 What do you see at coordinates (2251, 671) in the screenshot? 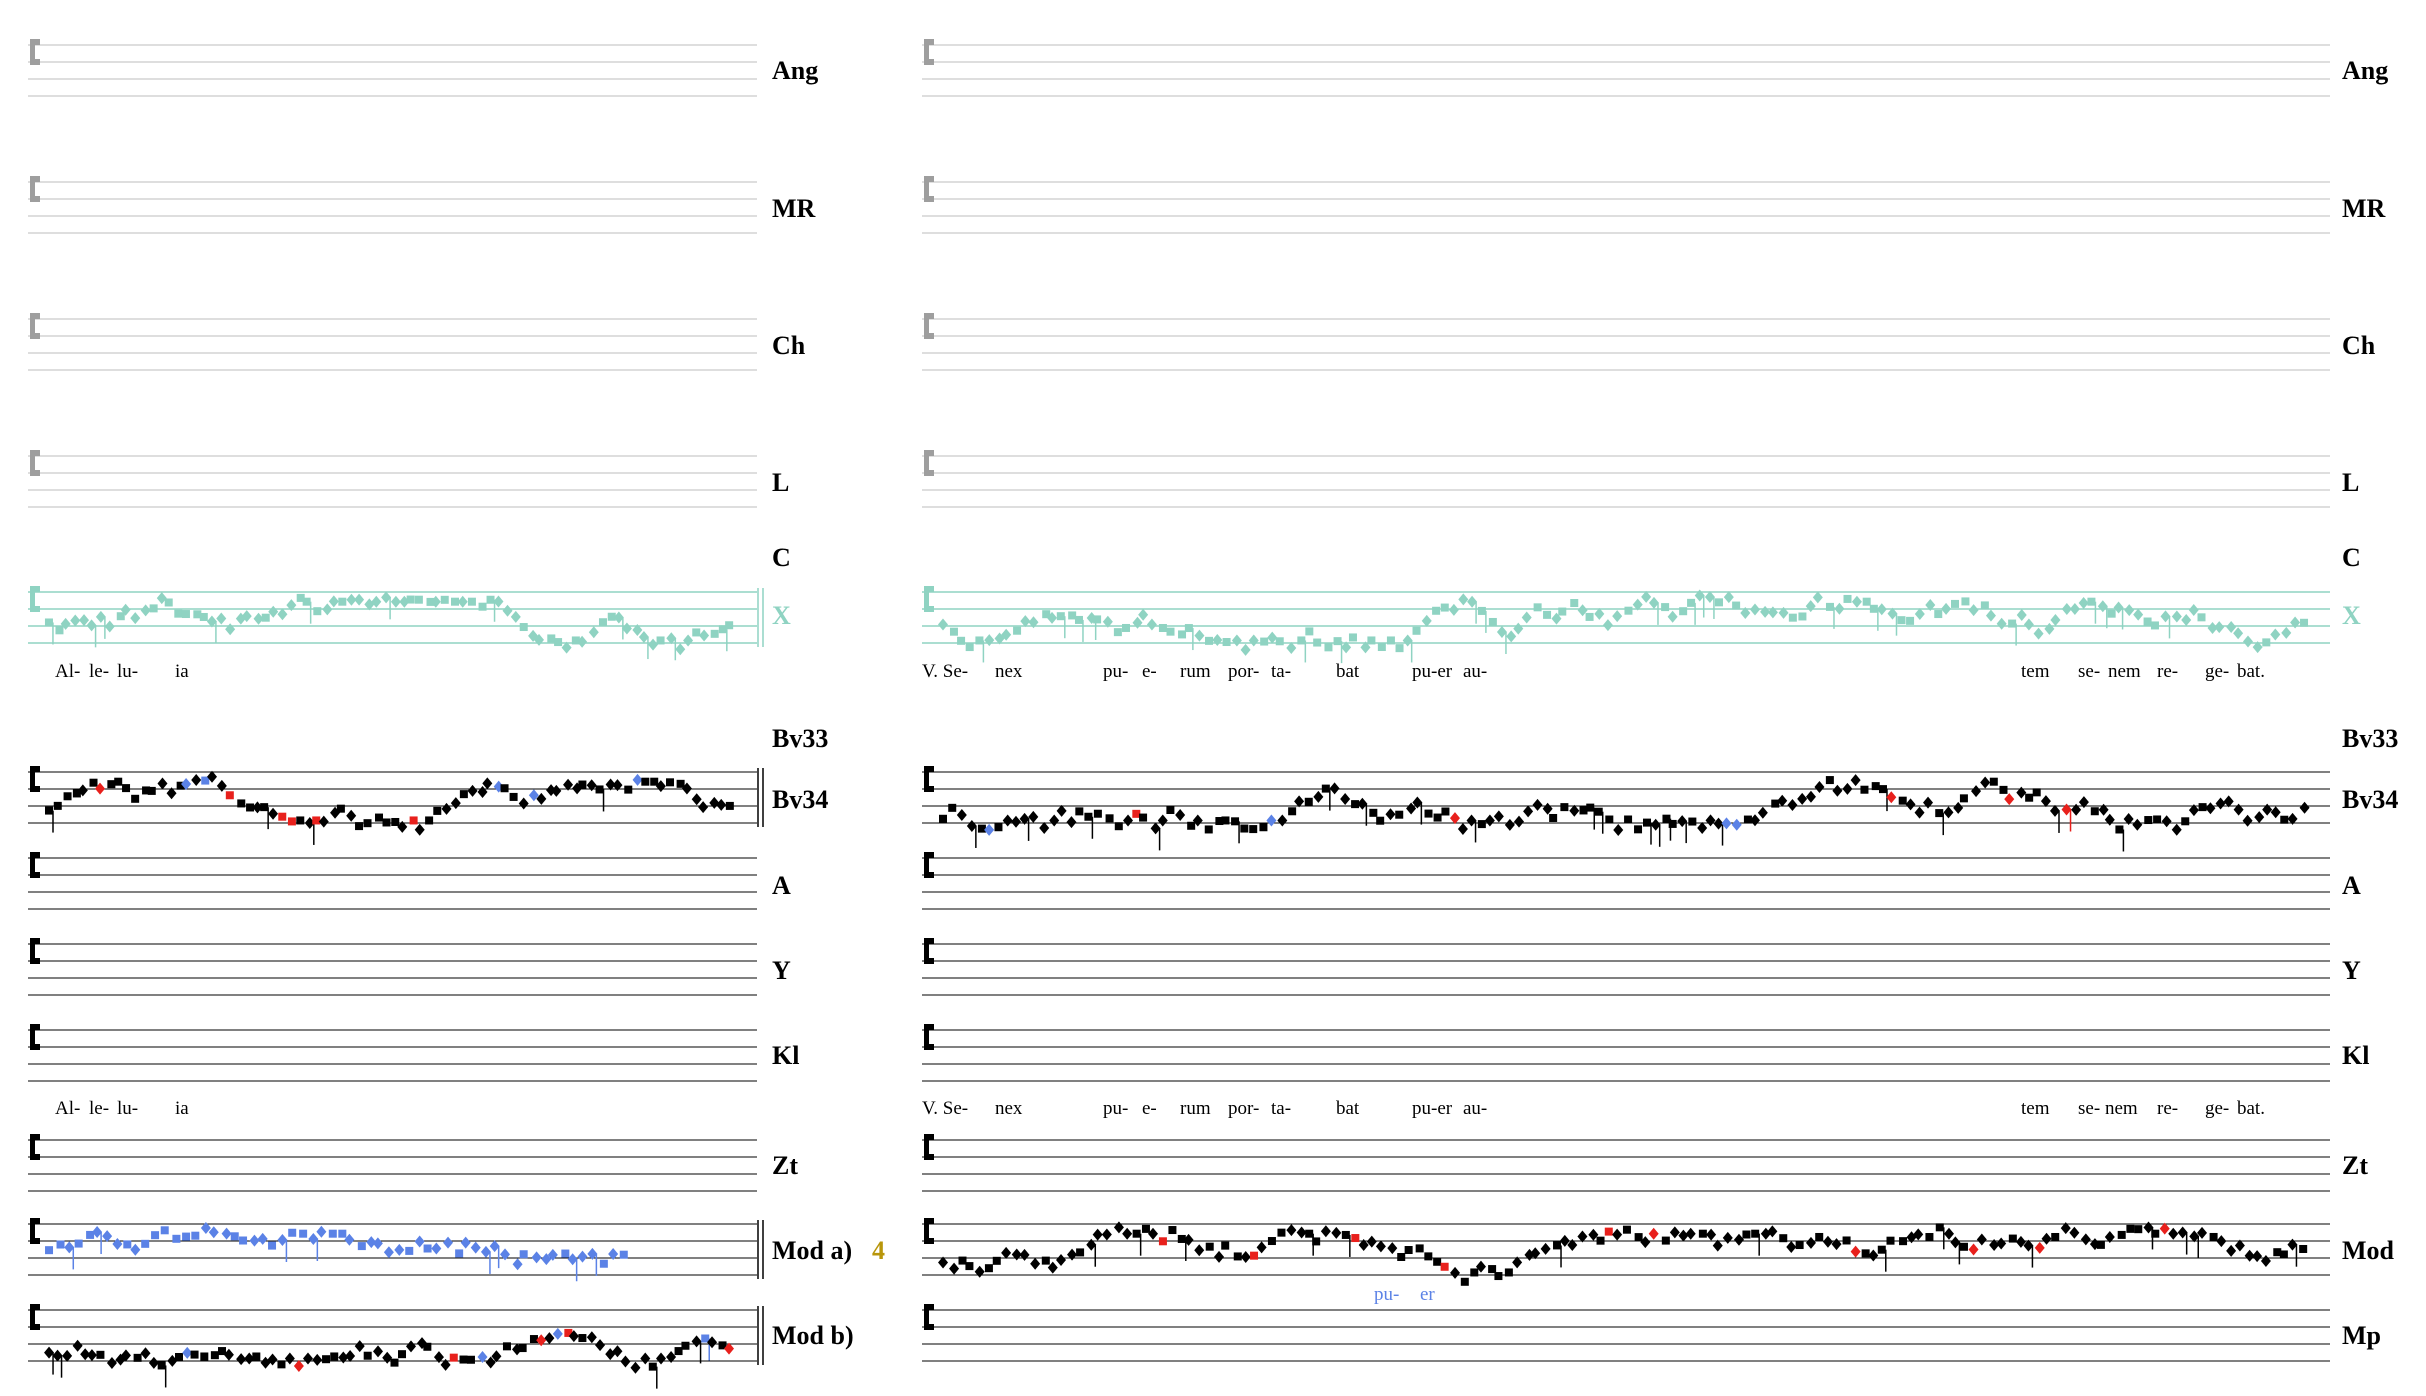
I see `lyric-syllable: bat.` at bounding box center [2251, 671].